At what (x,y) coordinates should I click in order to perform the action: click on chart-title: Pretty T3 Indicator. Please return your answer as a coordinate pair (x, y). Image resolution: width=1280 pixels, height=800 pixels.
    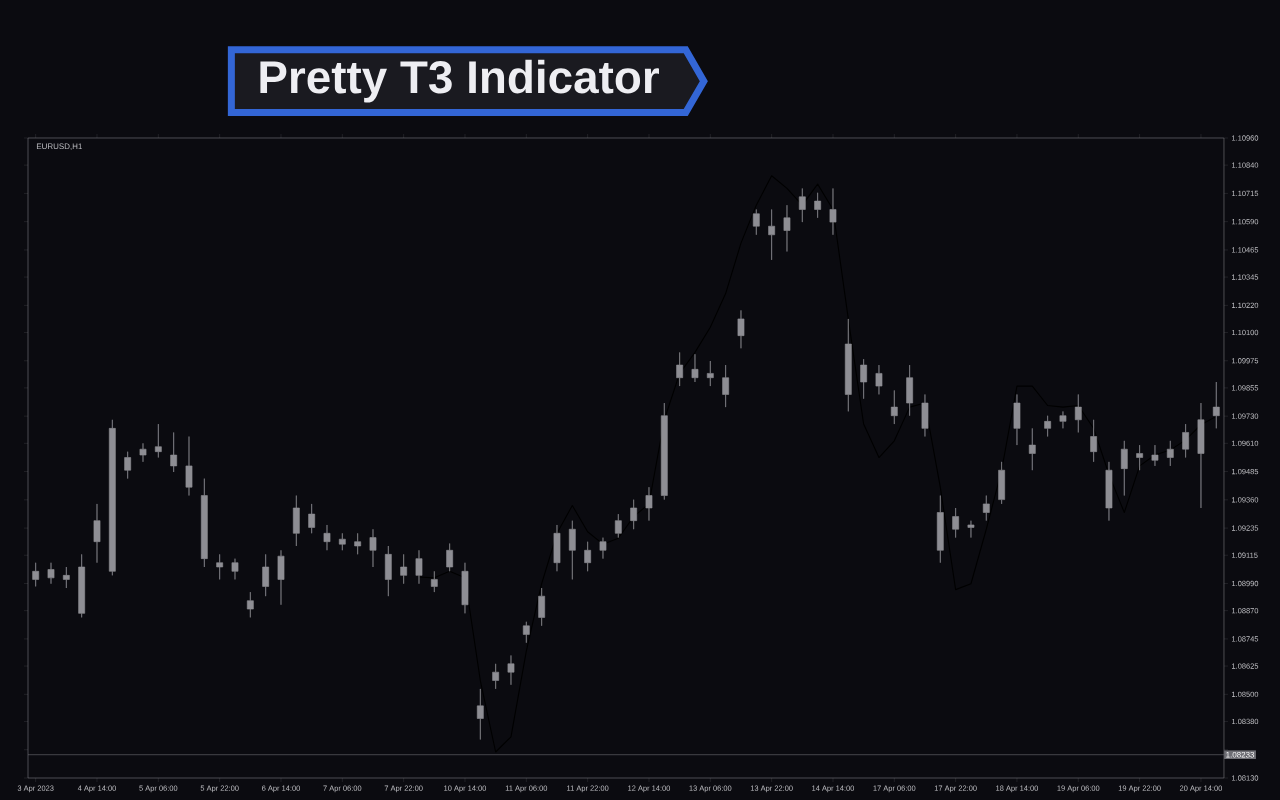
    Looking at the image, I should click on (459, 81).